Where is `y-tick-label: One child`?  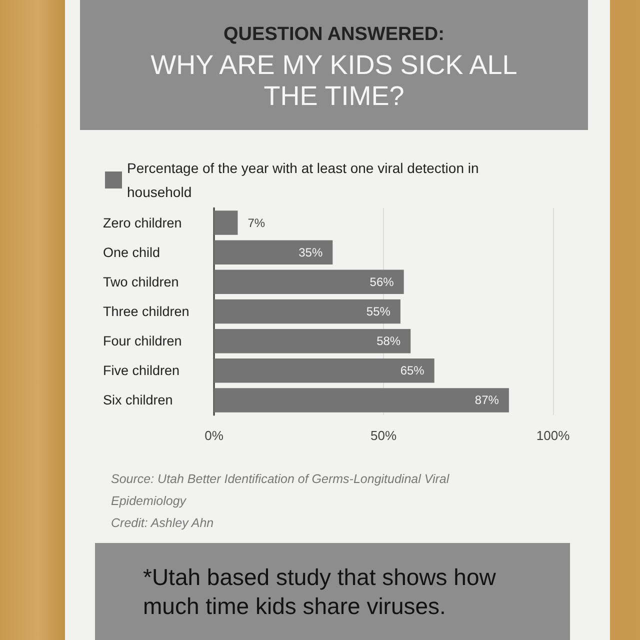 y-tick-label: One child is located at coordinates (131, 252).